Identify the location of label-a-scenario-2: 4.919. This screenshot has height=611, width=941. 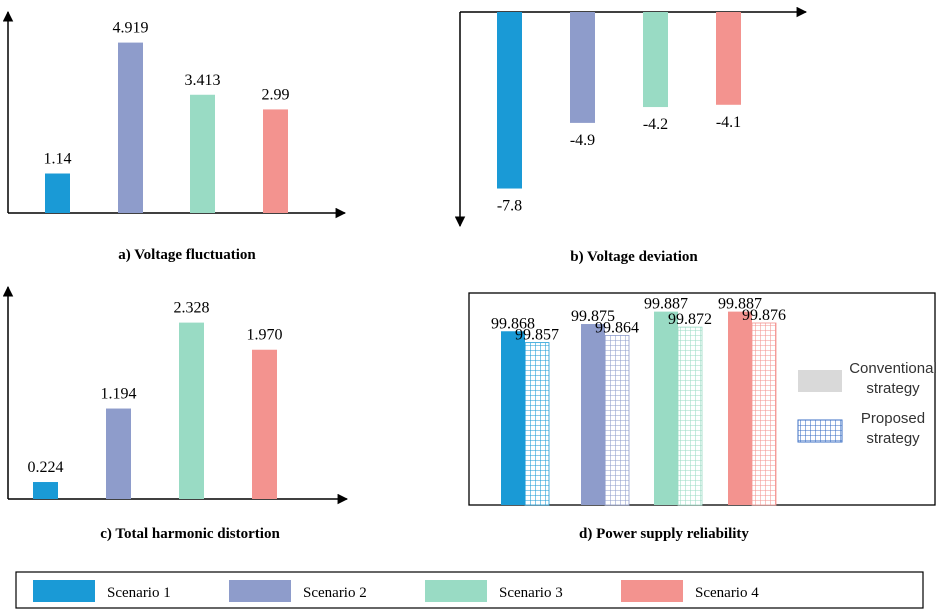
(131, 28).